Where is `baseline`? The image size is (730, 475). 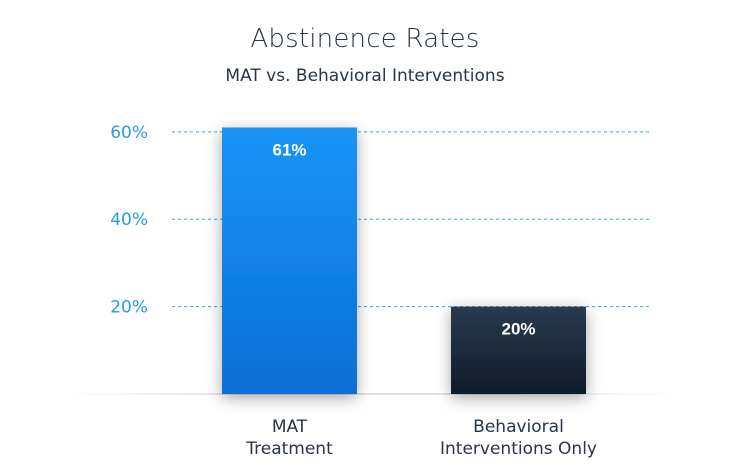
baseline is located at coordinates (370, 394).